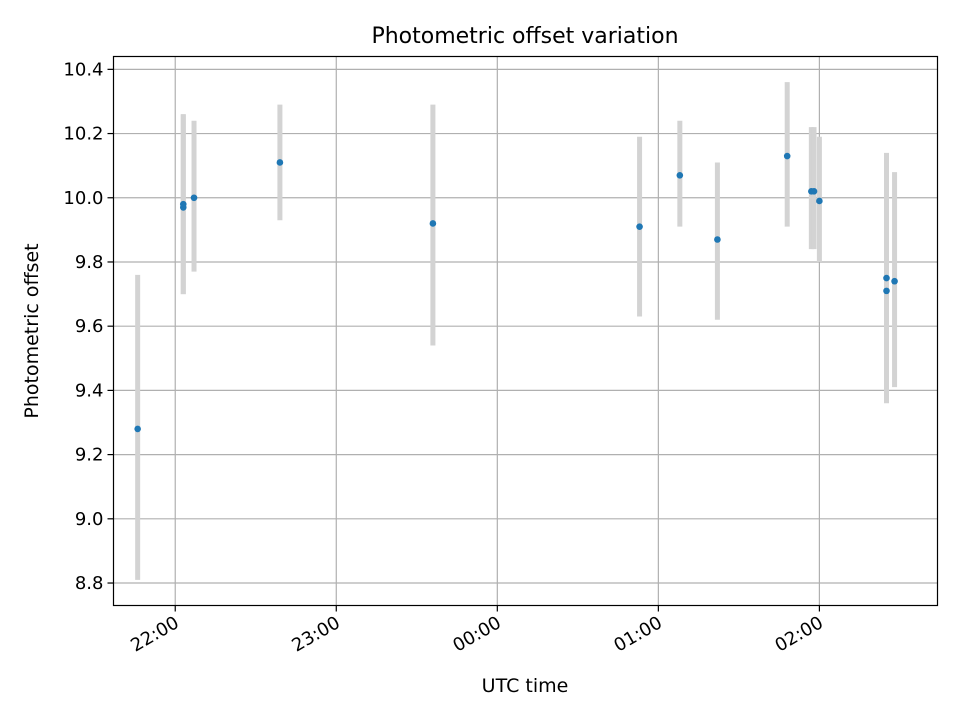 This screenshot has width=960, height=720. What do you see at coordinates (83, 69) in the screenshot?
I see `y-tick-label: 10.4` at bounding box center [83, 69].